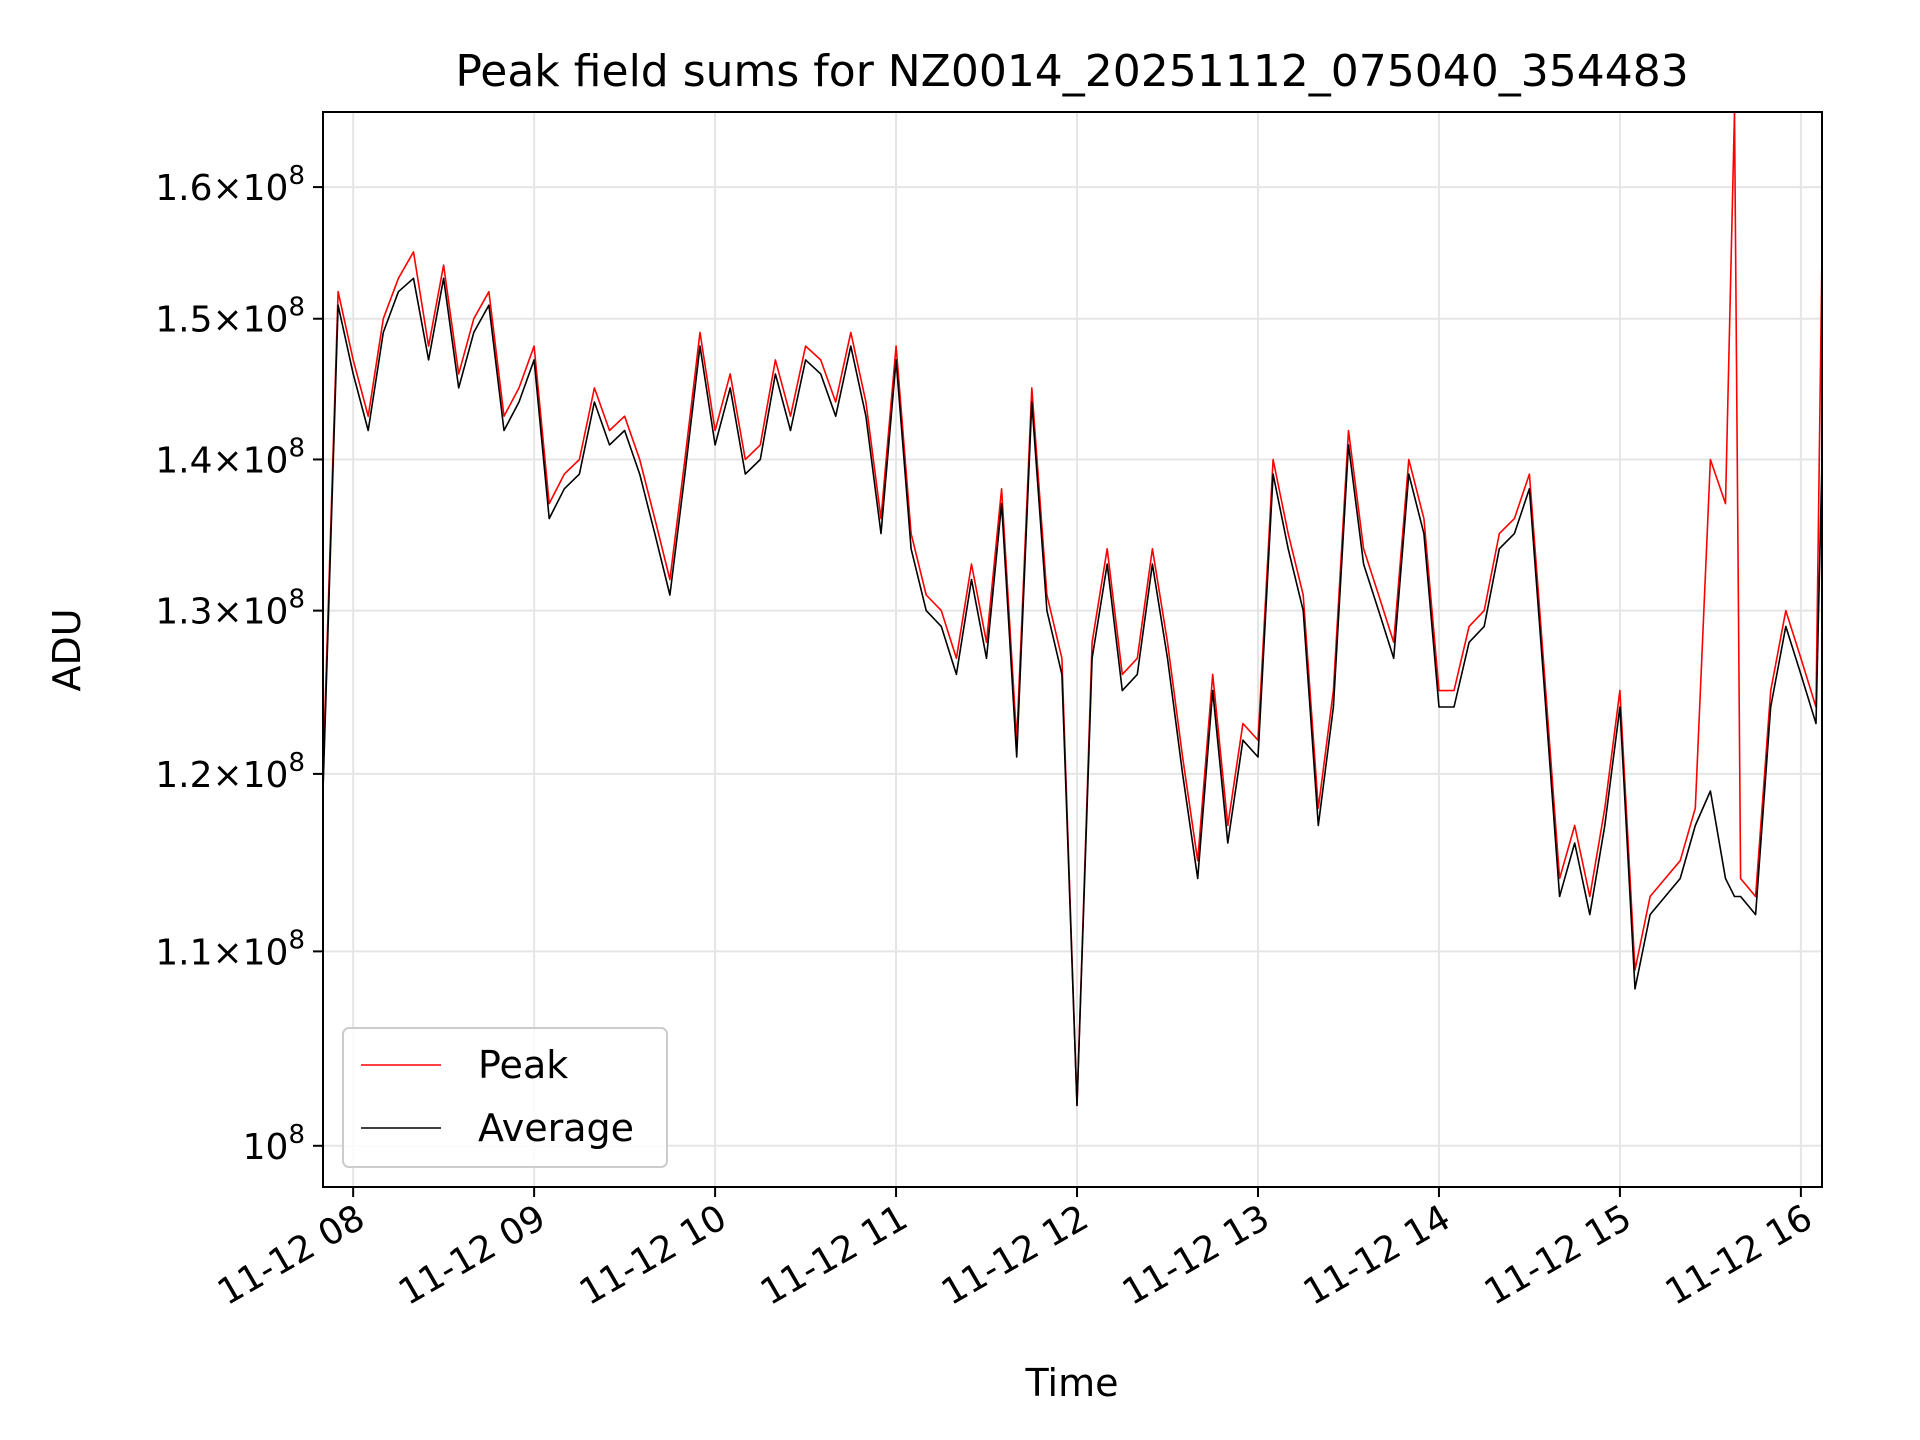 The image size is (1920, 1440). I want to click on legend: Peak Average, so click(505, 1097).